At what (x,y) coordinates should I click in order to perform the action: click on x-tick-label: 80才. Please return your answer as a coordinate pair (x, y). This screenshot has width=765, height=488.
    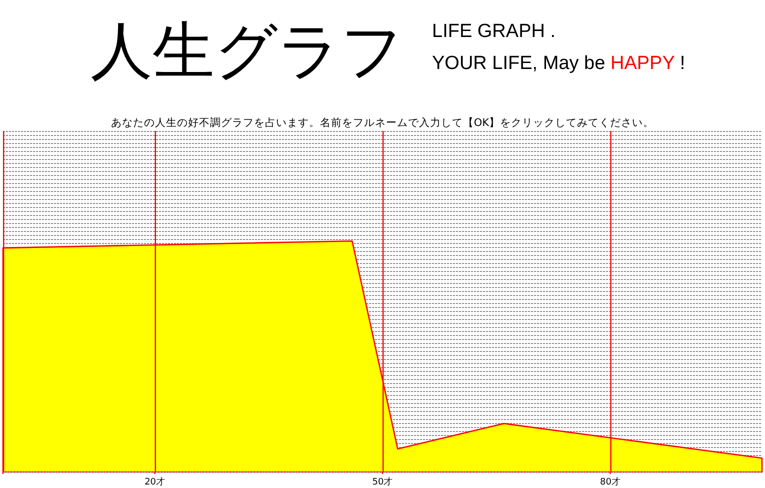
    Looking at the image, I should click on (610, 482).